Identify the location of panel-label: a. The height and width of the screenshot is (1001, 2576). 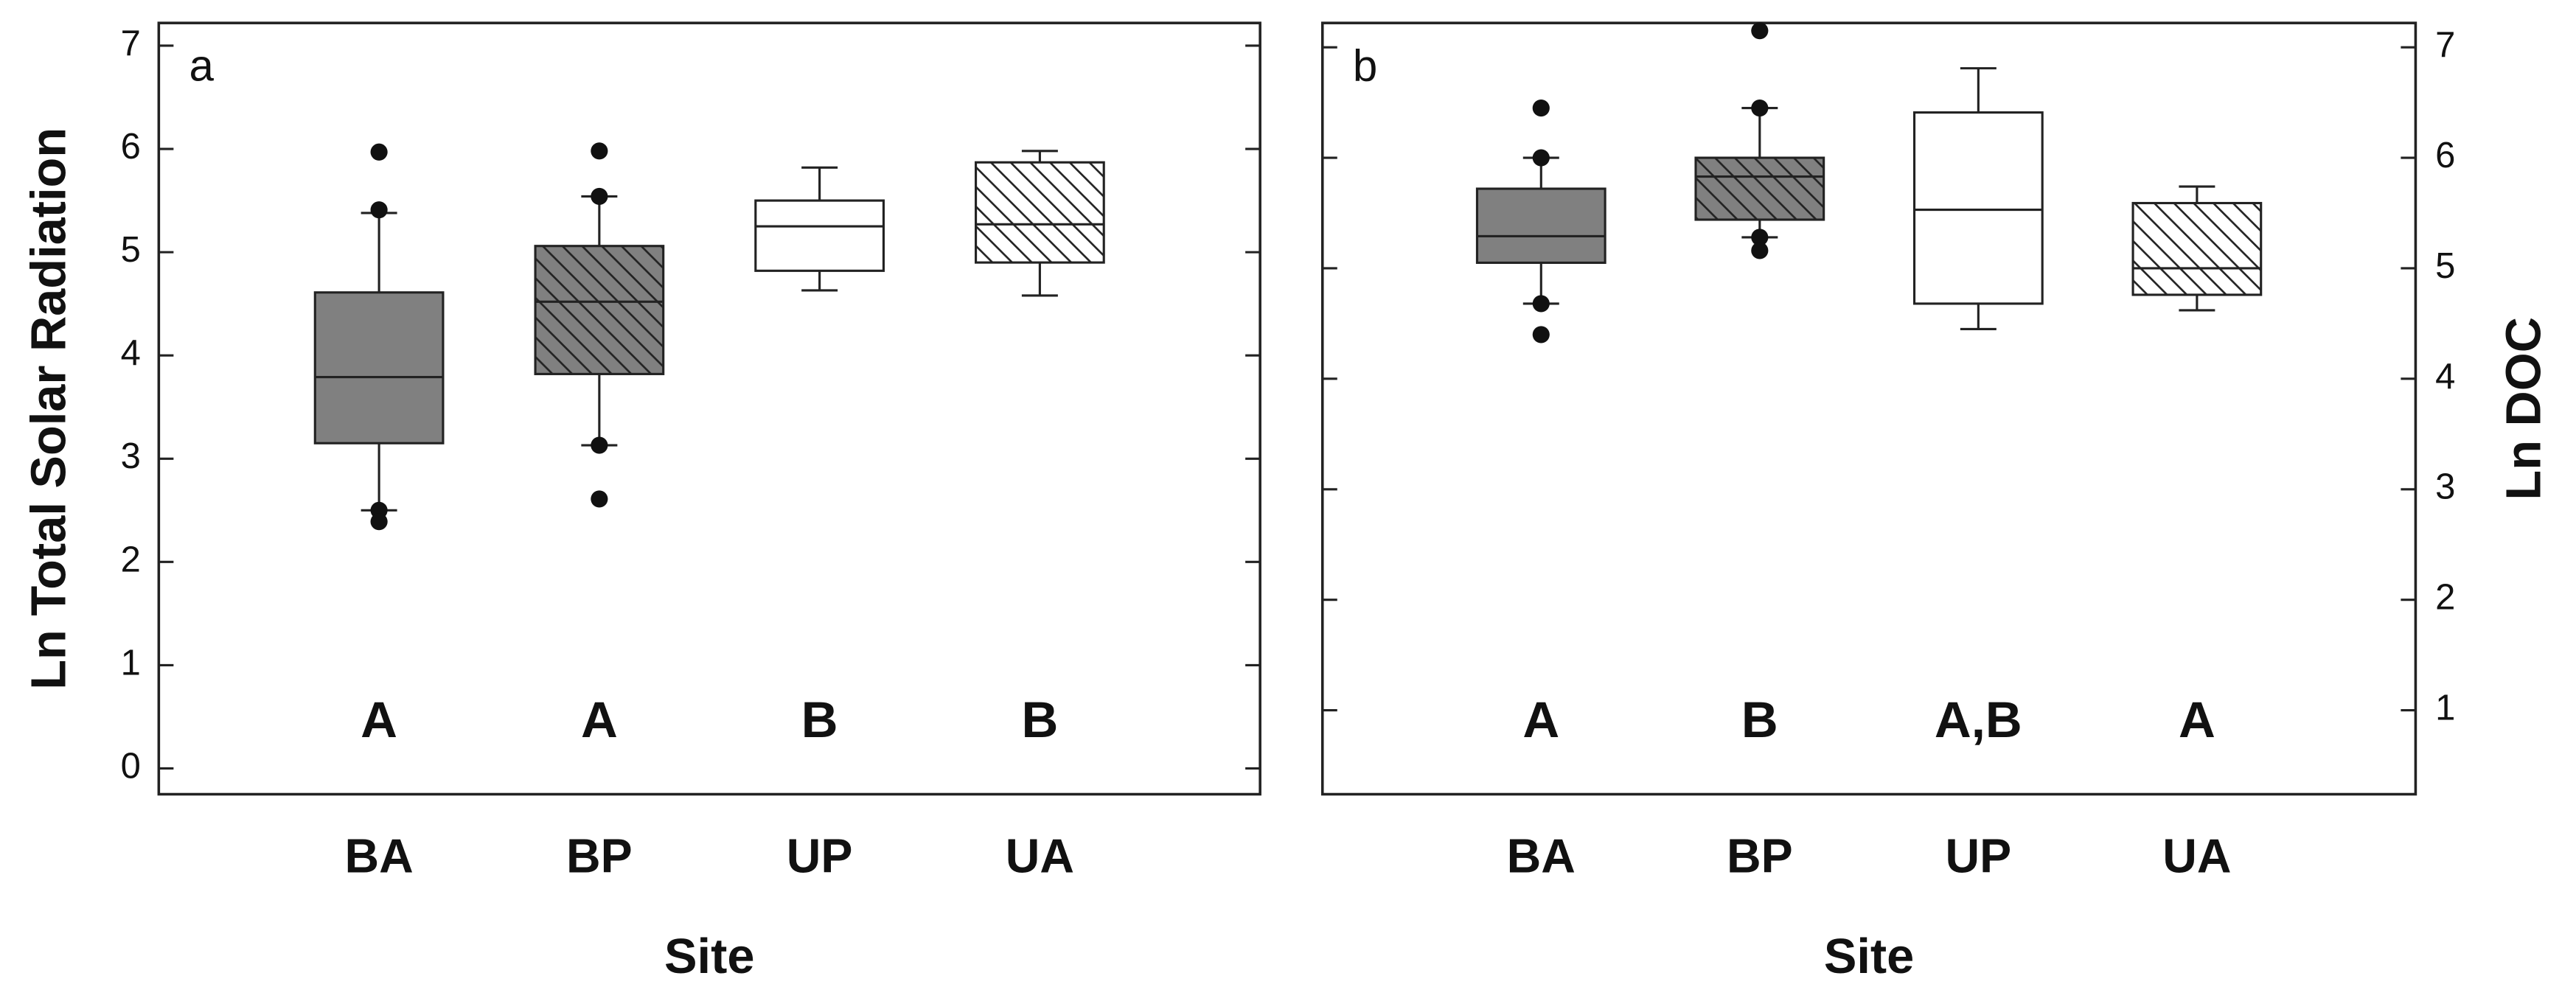
(202, 66).